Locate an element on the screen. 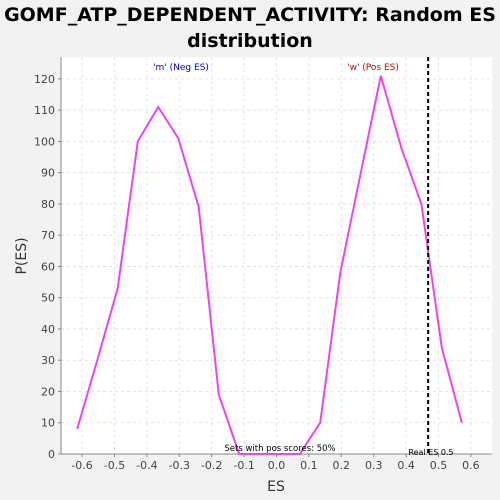  y-tick-label: 70 is located at coordinates (48, 235).